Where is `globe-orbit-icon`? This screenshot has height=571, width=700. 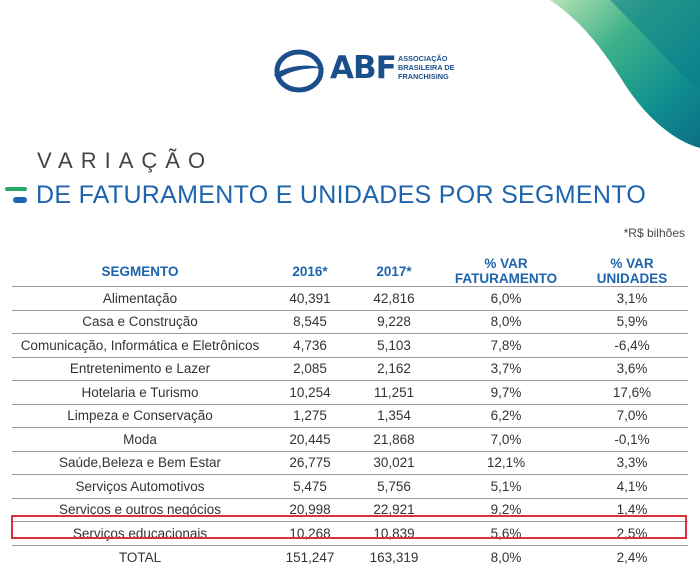 globe-orbit-icon is located at coordinates (300, 71).